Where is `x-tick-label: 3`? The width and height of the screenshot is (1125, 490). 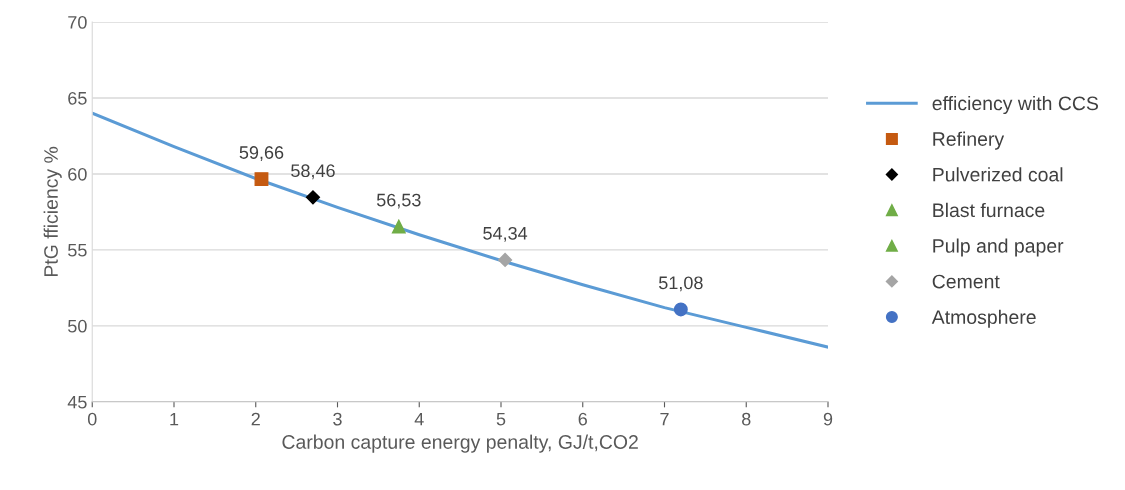
x-tick-label: 3 is located at coordinates (337, 419).